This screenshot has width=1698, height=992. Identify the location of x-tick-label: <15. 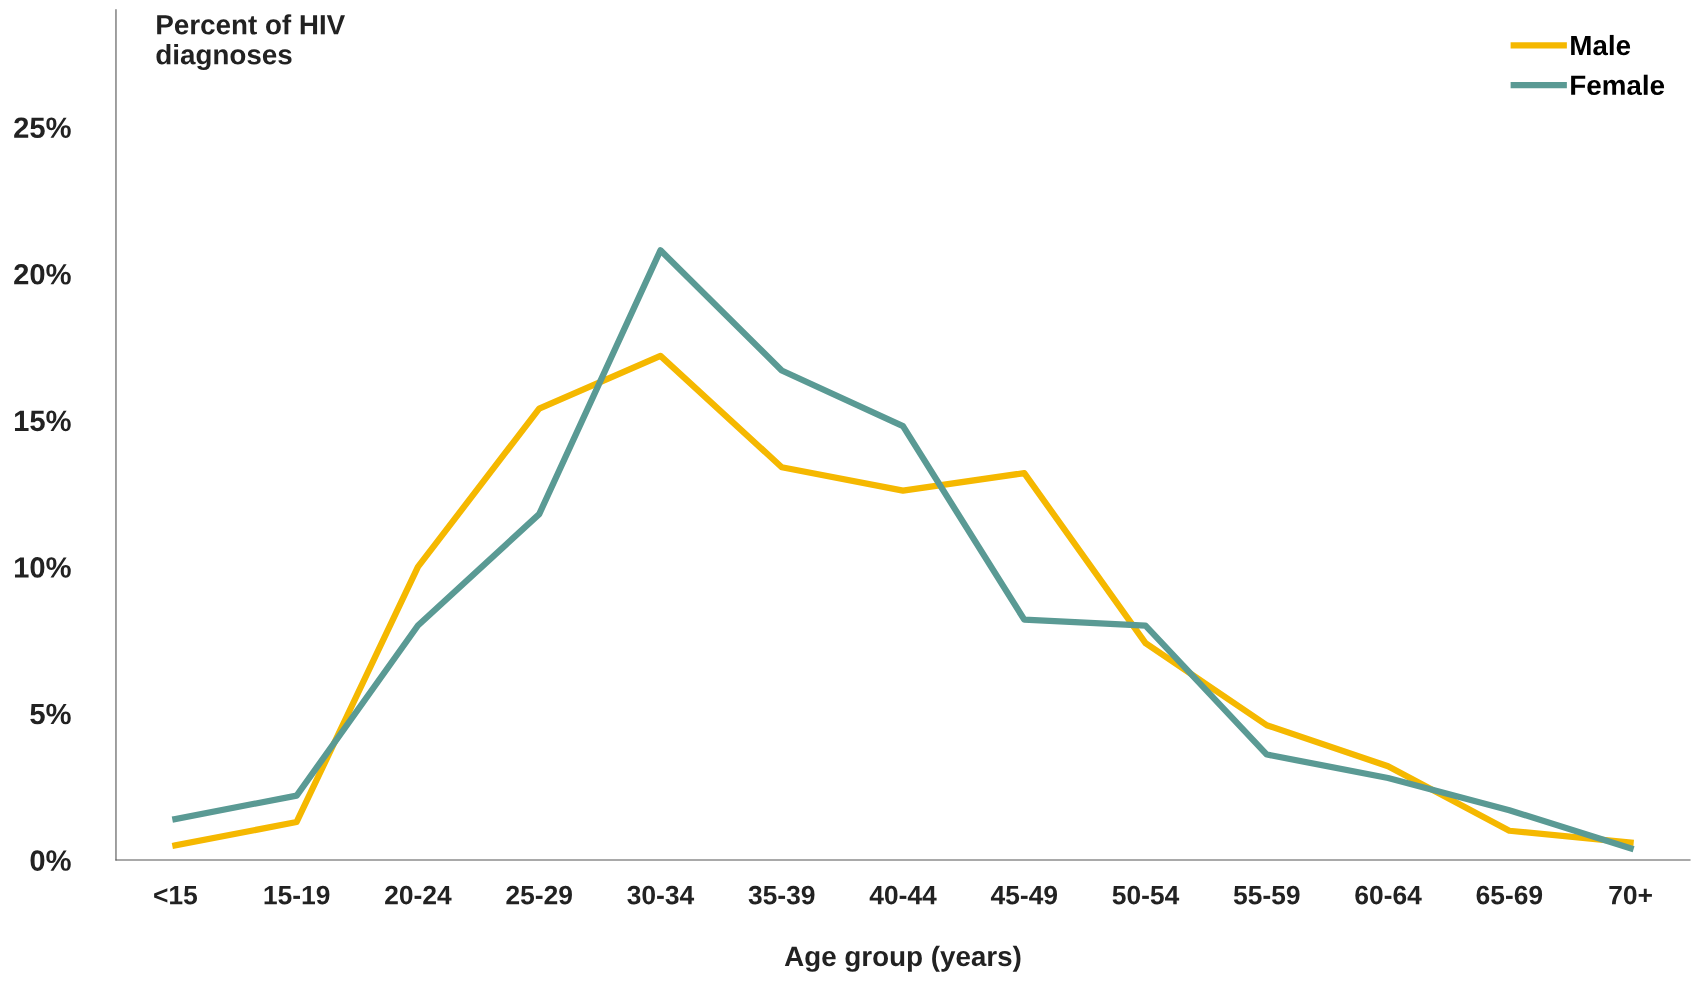
(176, 895).